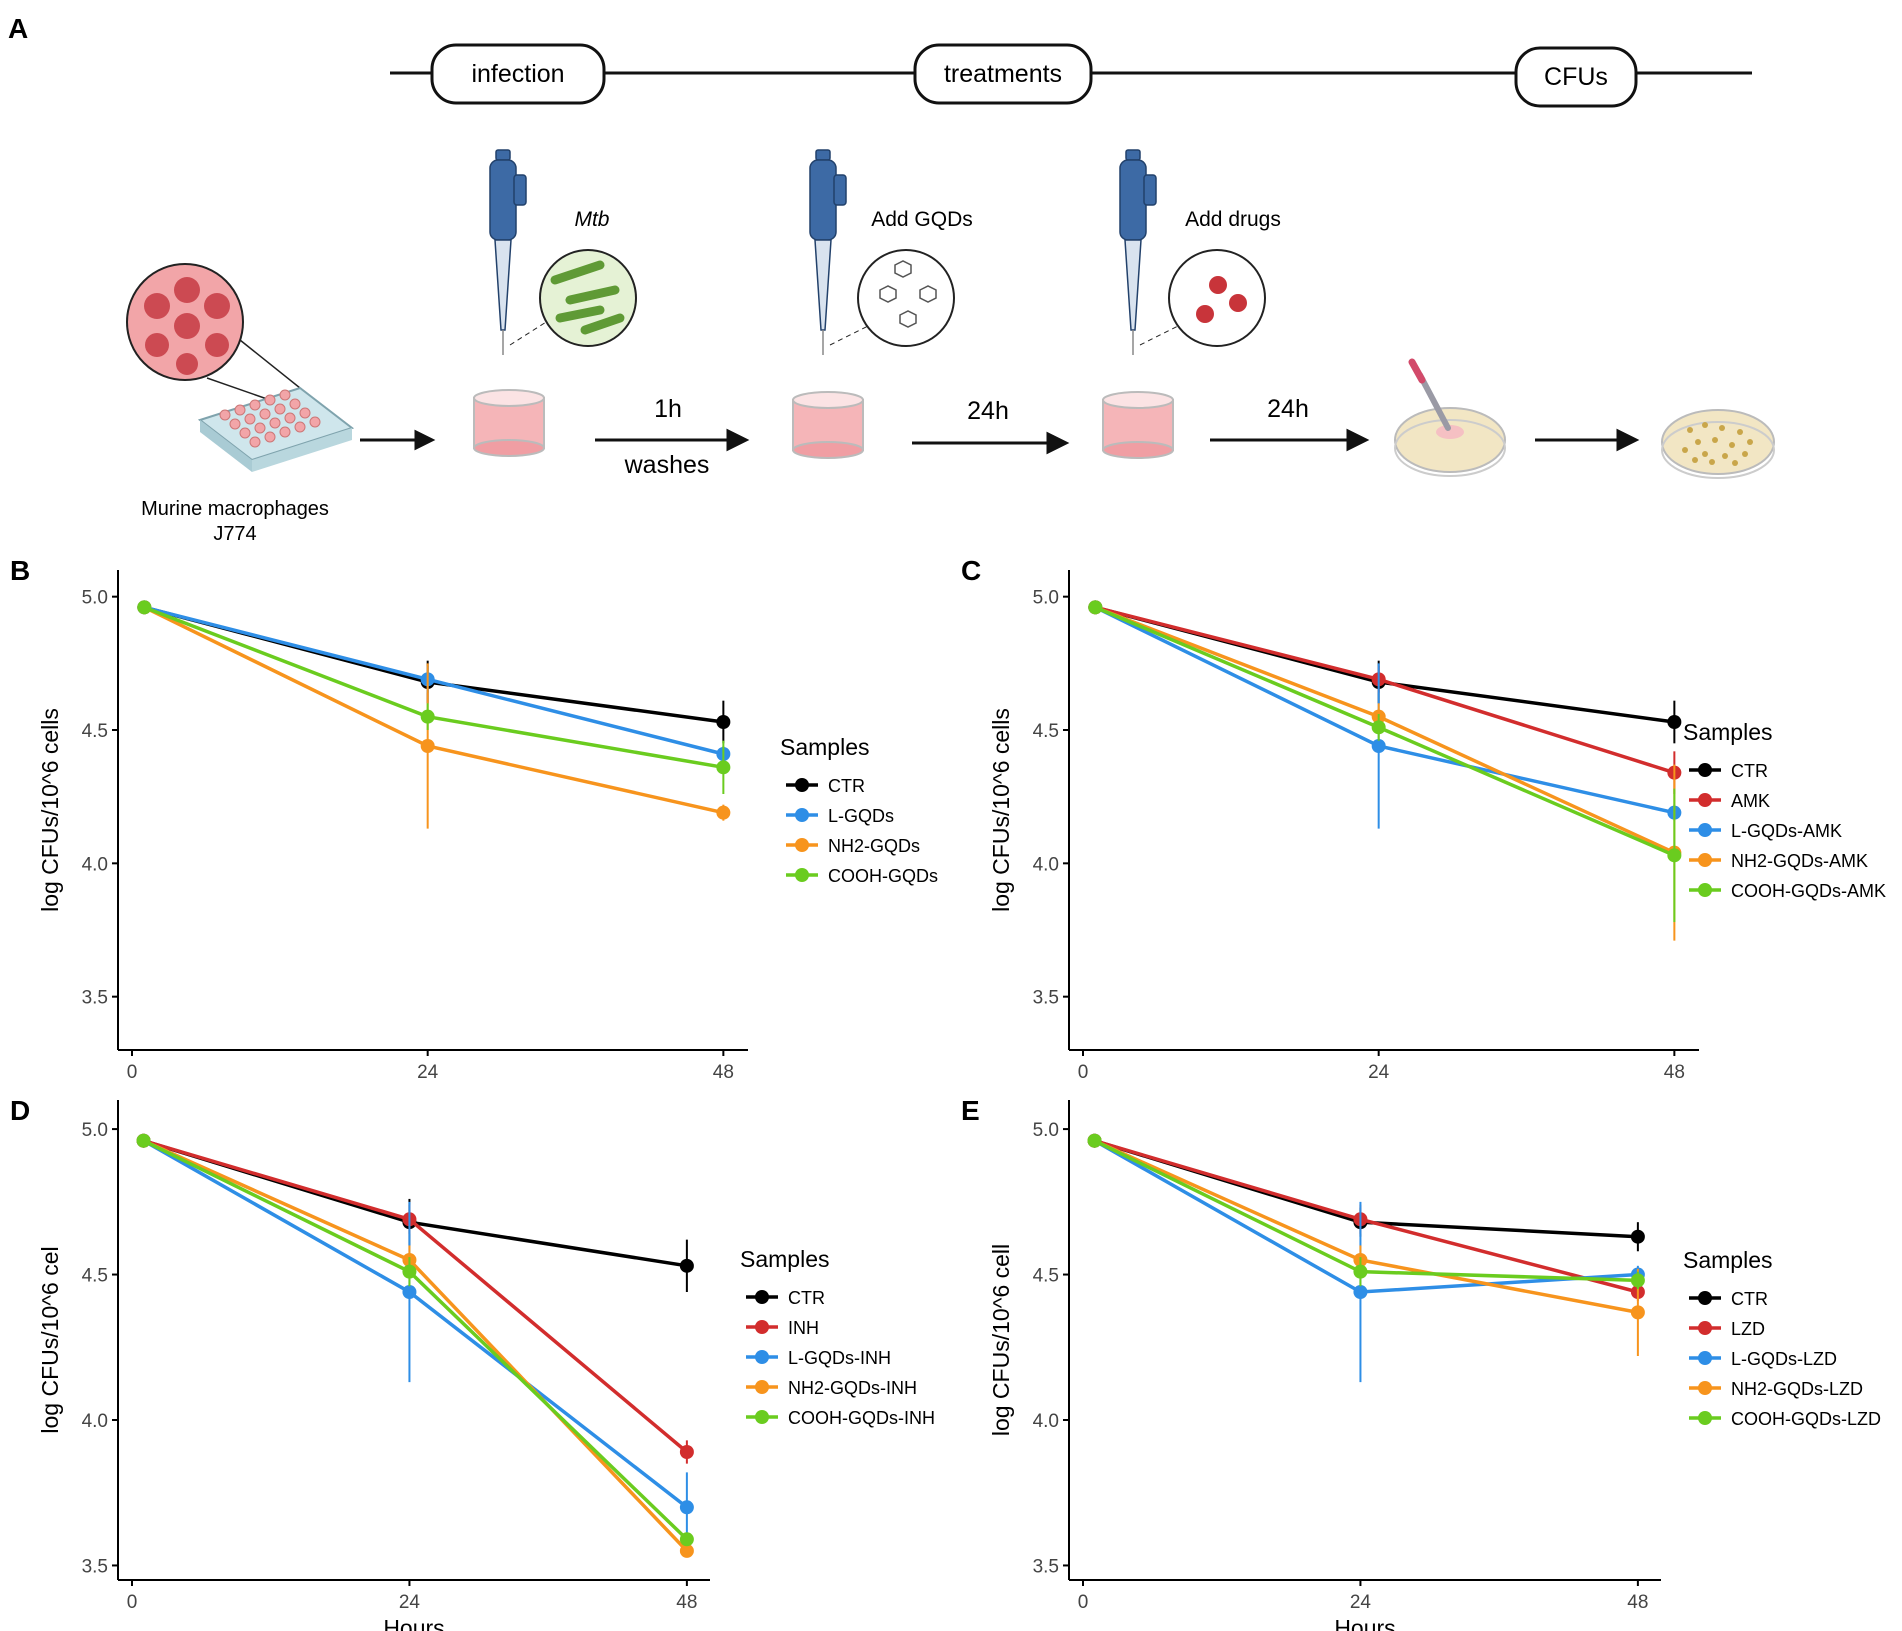 The image size is (1902, 1631). Describe the element at coordinates (861, 816) in the screenshot. I see `legend-entry: L-GQDs` at that location.